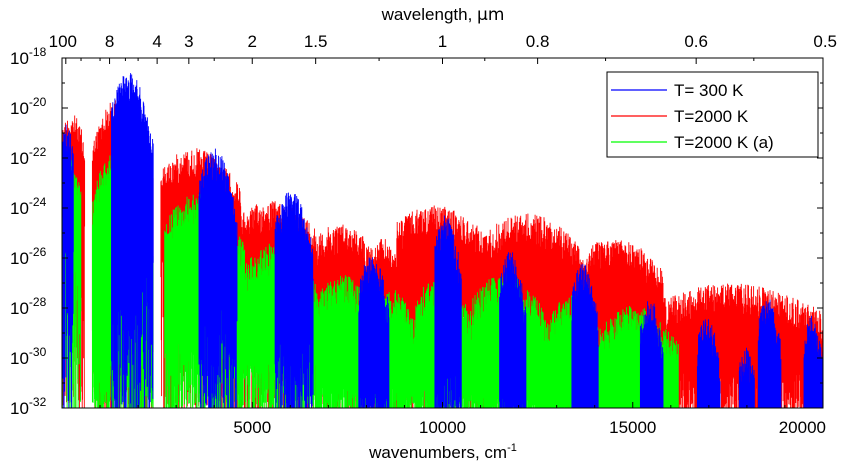 This screenshot has width=853, height=468. What do you see at coordinates (28, 406) in the screenshot?
I see `y-tick-label: 10-32` at bounding box center [28, 406].